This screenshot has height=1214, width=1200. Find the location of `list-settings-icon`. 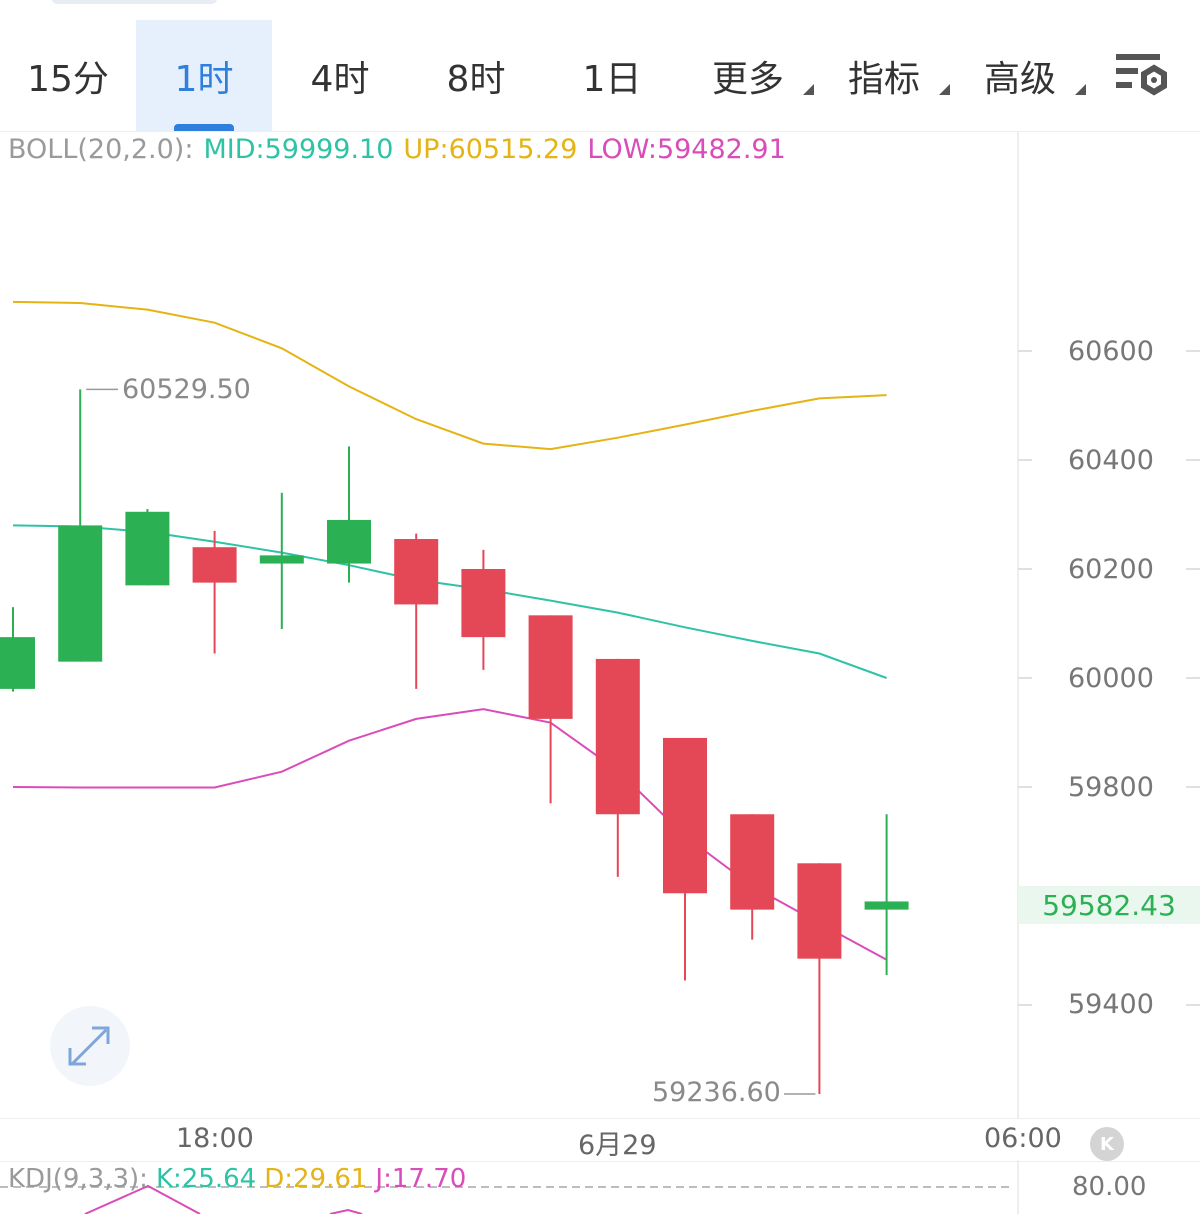

list-settings-icon is located at coordinates (1141, 75).